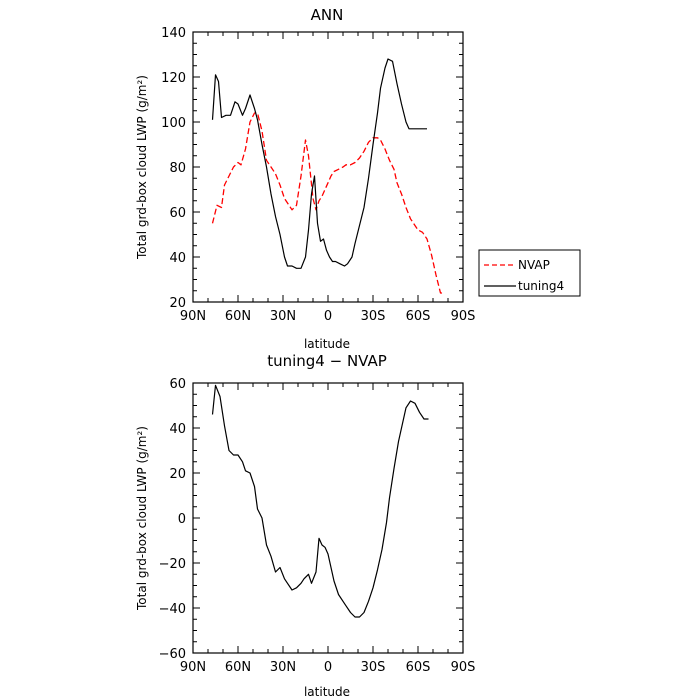 This screenshot has width=700, height=700. Describe the element at coordinates (541, 286) in the screenshot. I see `legend-label-tuning4: tuning4` at that location.